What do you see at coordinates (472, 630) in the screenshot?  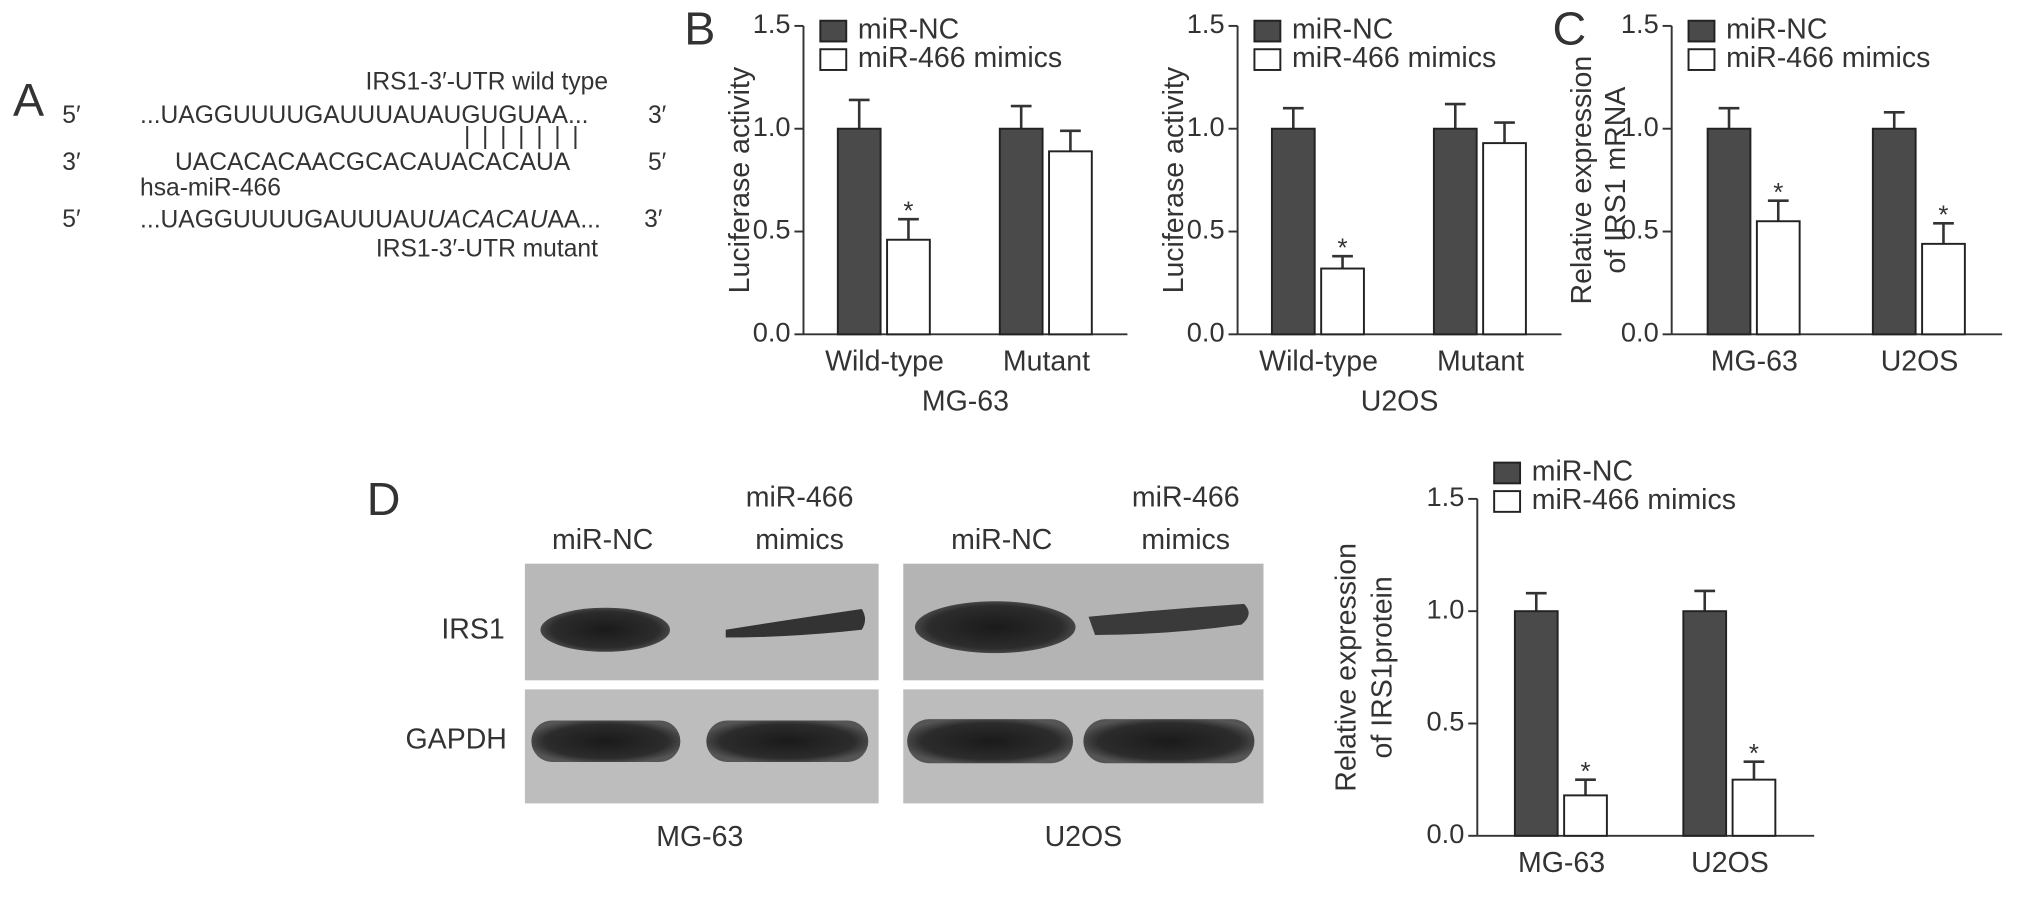 I see `row-label: IRS1` at bounding box center [472, 630].